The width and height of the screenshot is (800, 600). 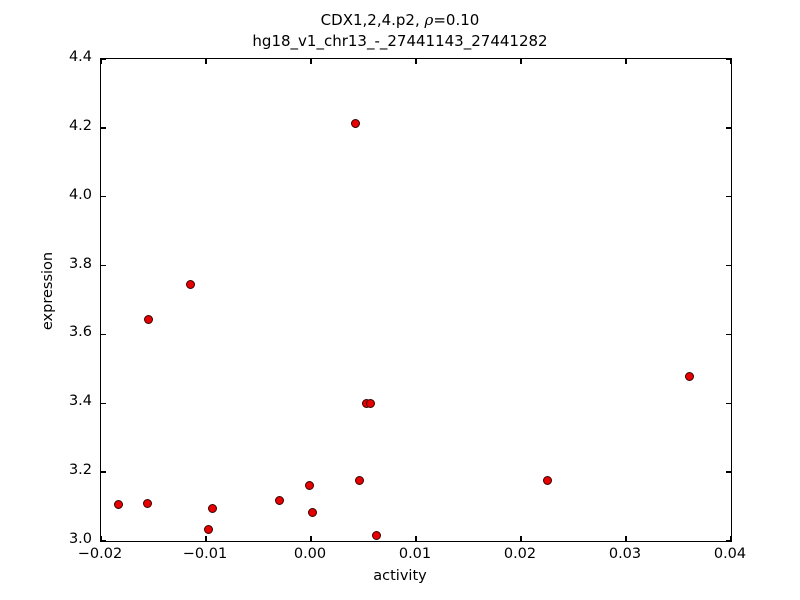 What do you see at coordinates (625, 554) in the screenshot?
I see `x-axis-tick-label: 0.03` at bounding box center [625, 554].